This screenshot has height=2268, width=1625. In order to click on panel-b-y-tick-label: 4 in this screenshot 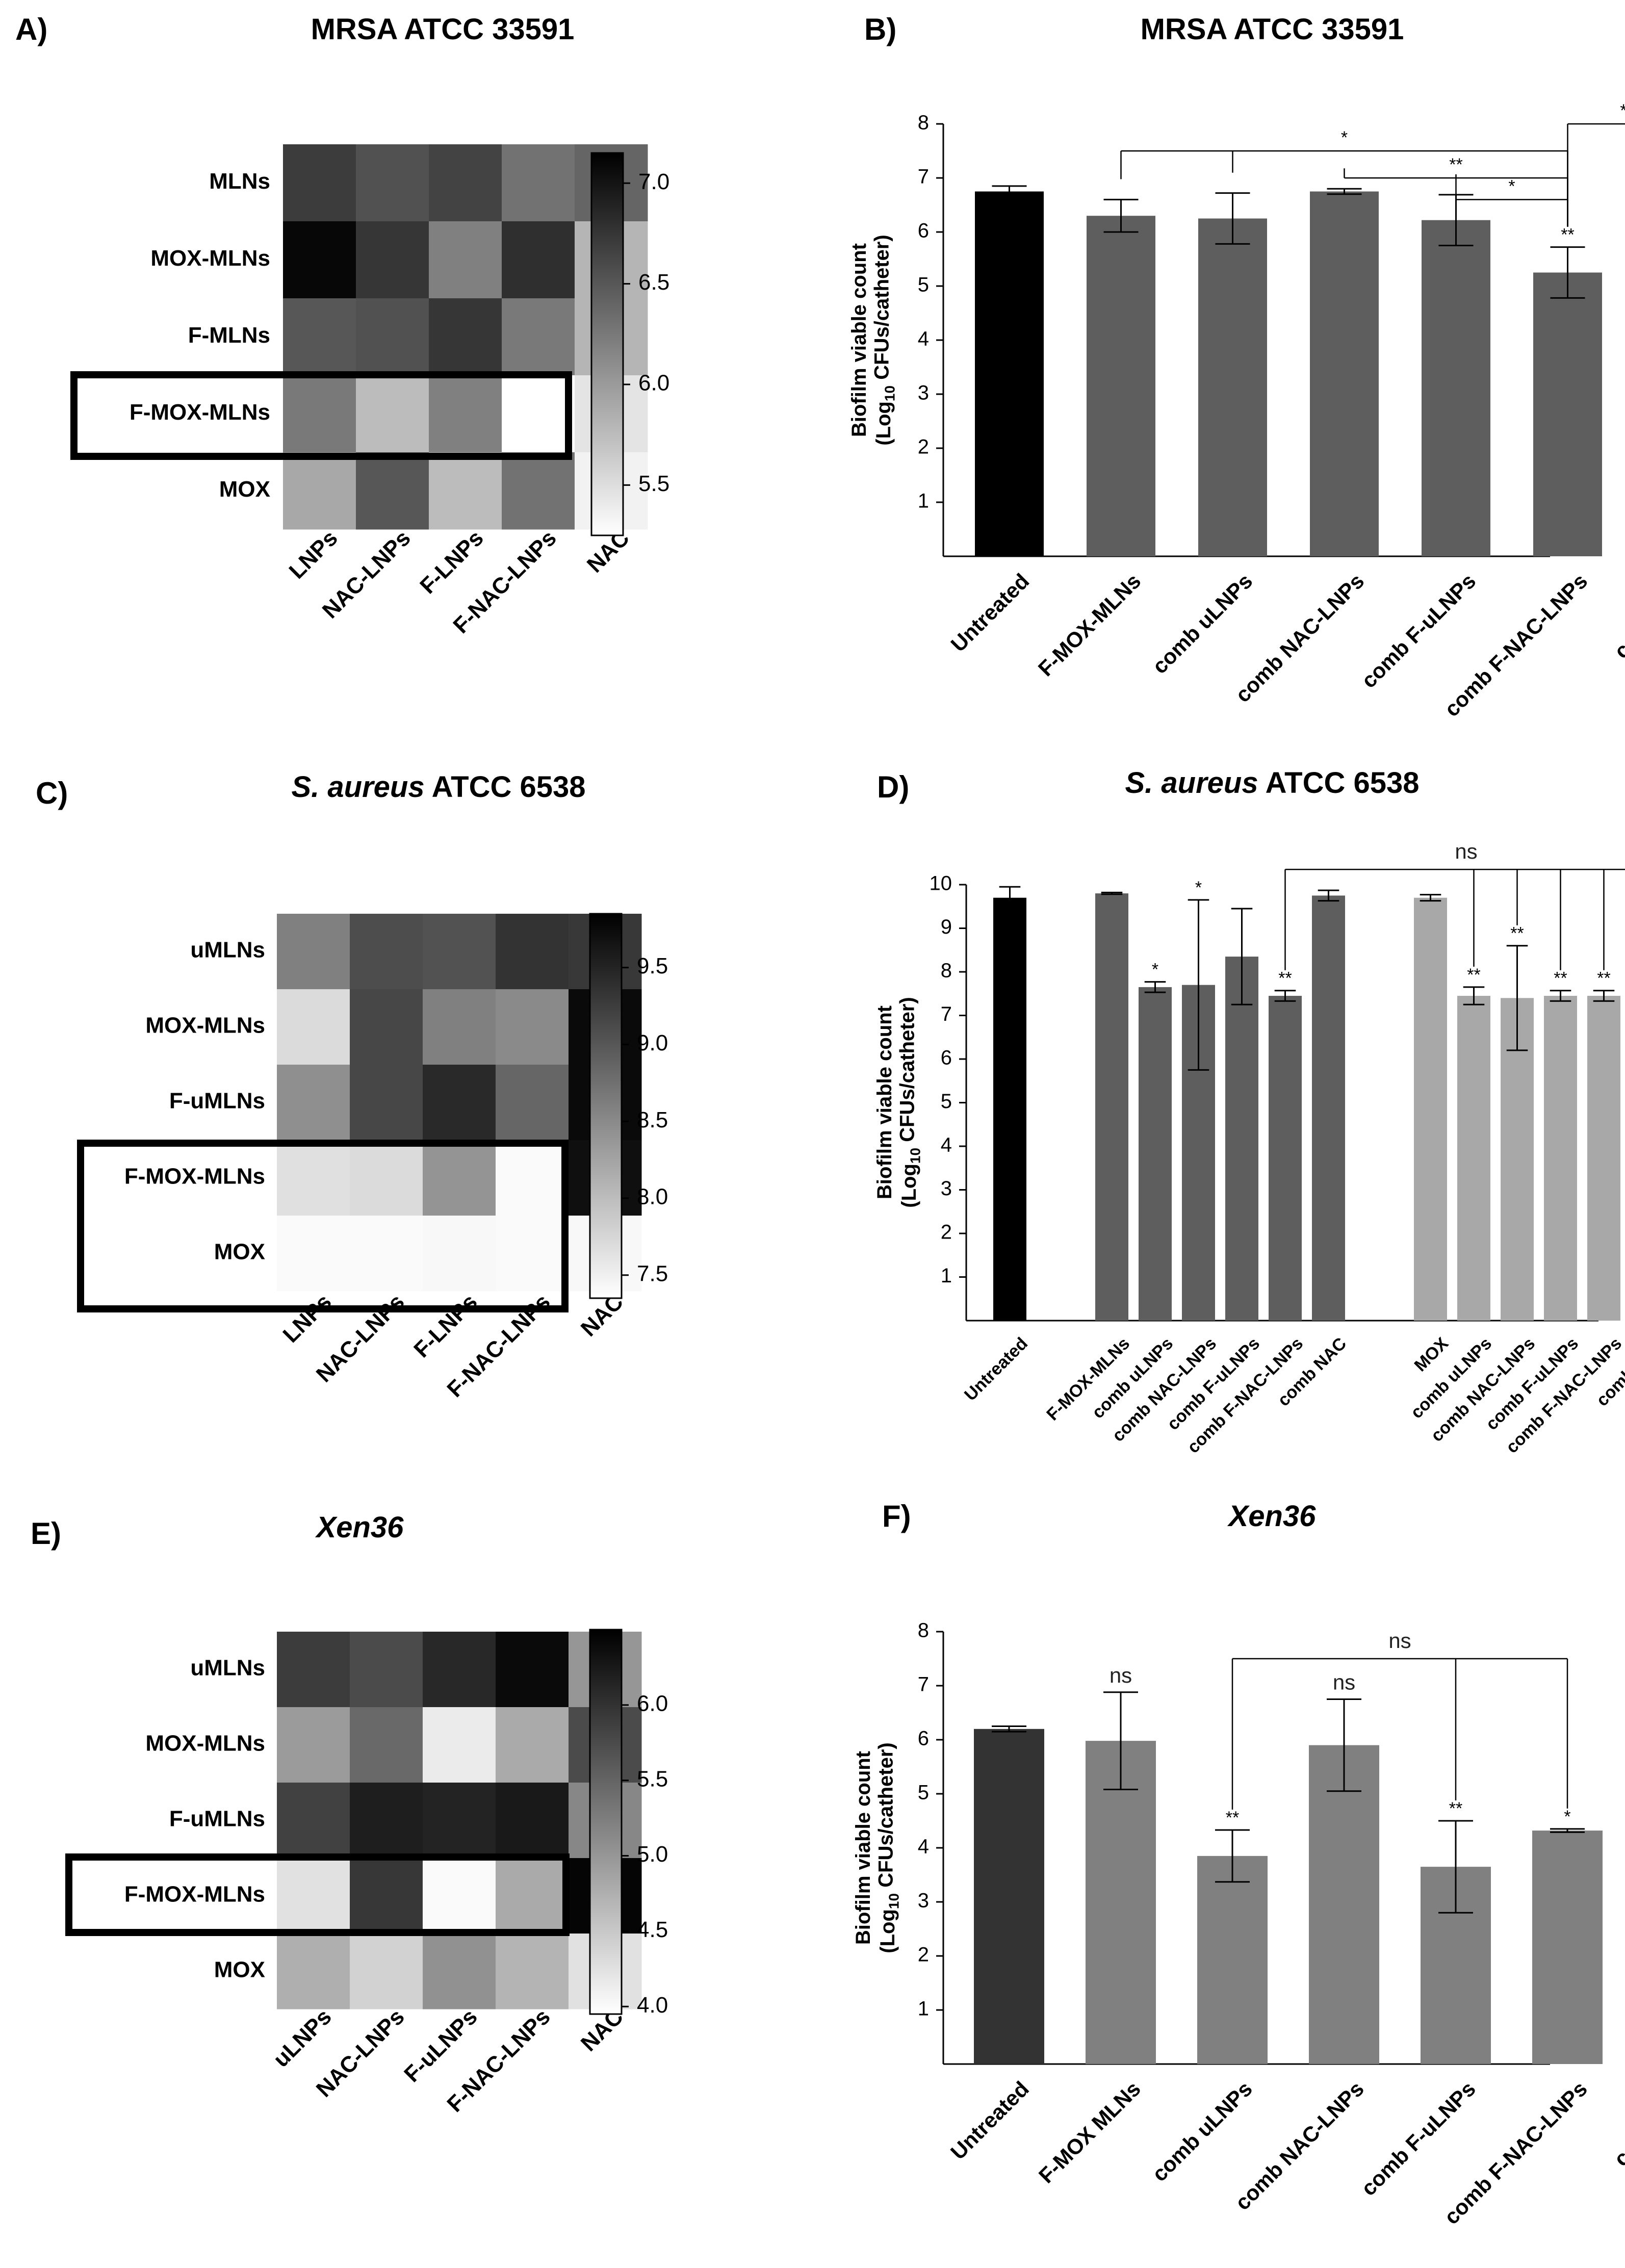, I will do `click(923, 339)`.